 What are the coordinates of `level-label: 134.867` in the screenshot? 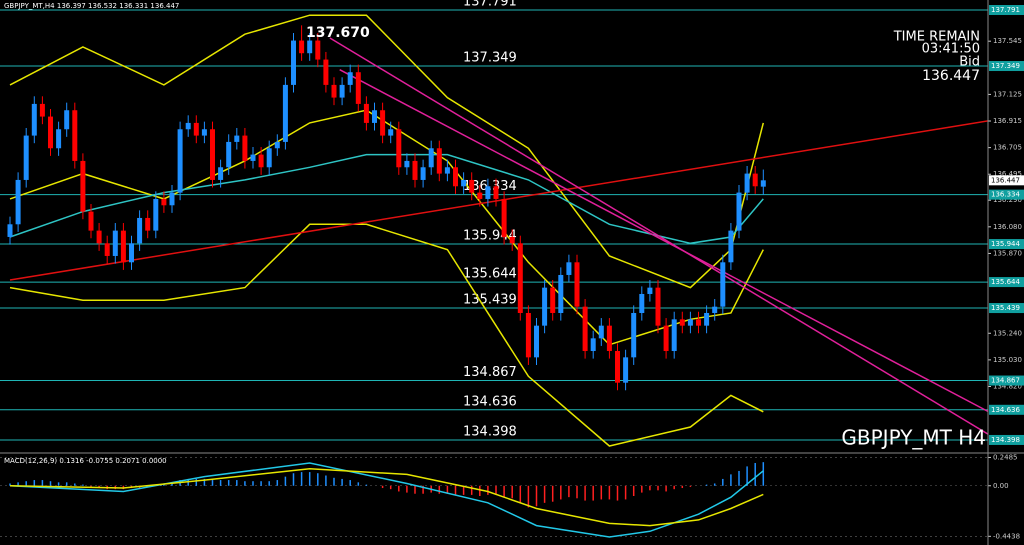 It's located at (490, 372).